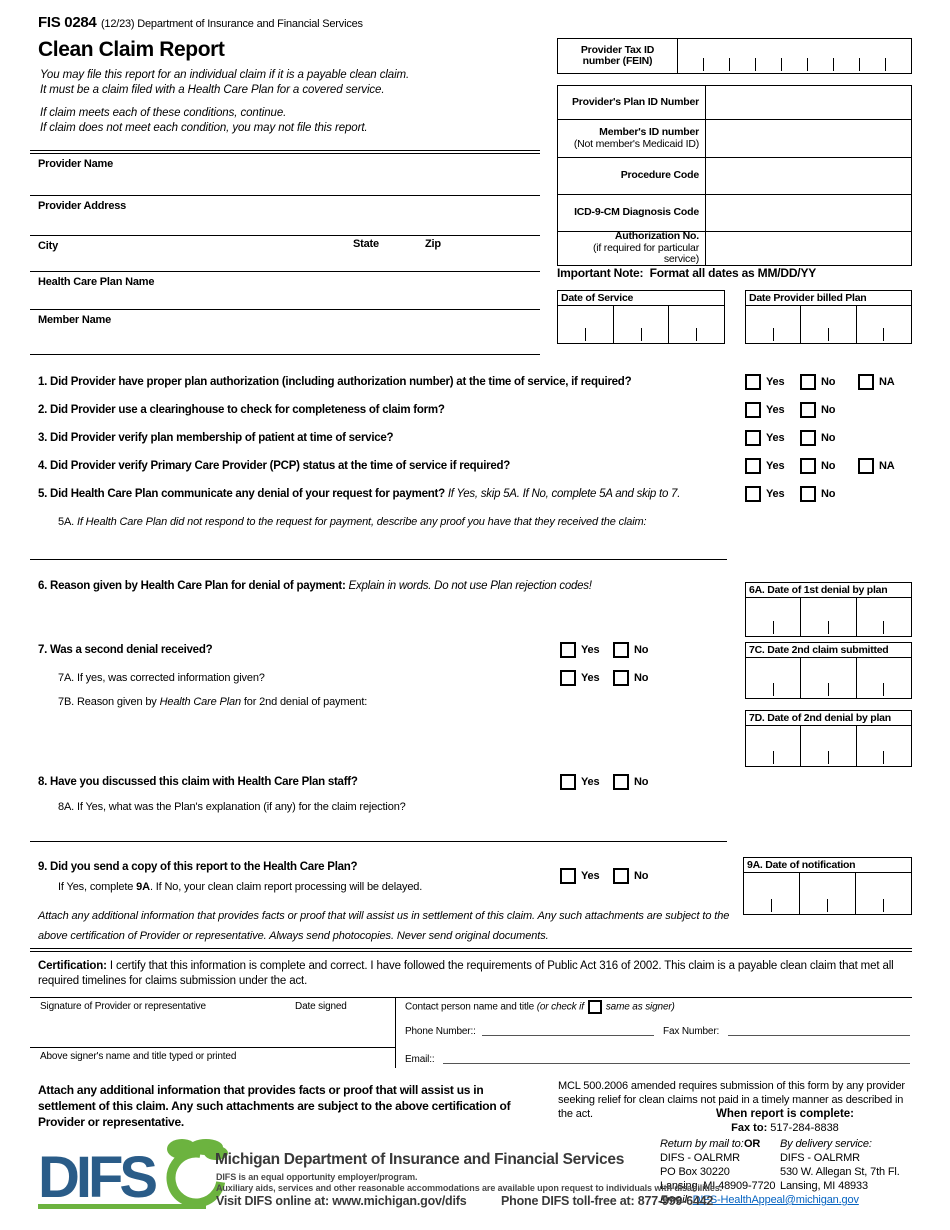  What do you see at coordinates (819, 1029) in the screenshot?
I see `fax-input` at bounding box center [819, 1029].